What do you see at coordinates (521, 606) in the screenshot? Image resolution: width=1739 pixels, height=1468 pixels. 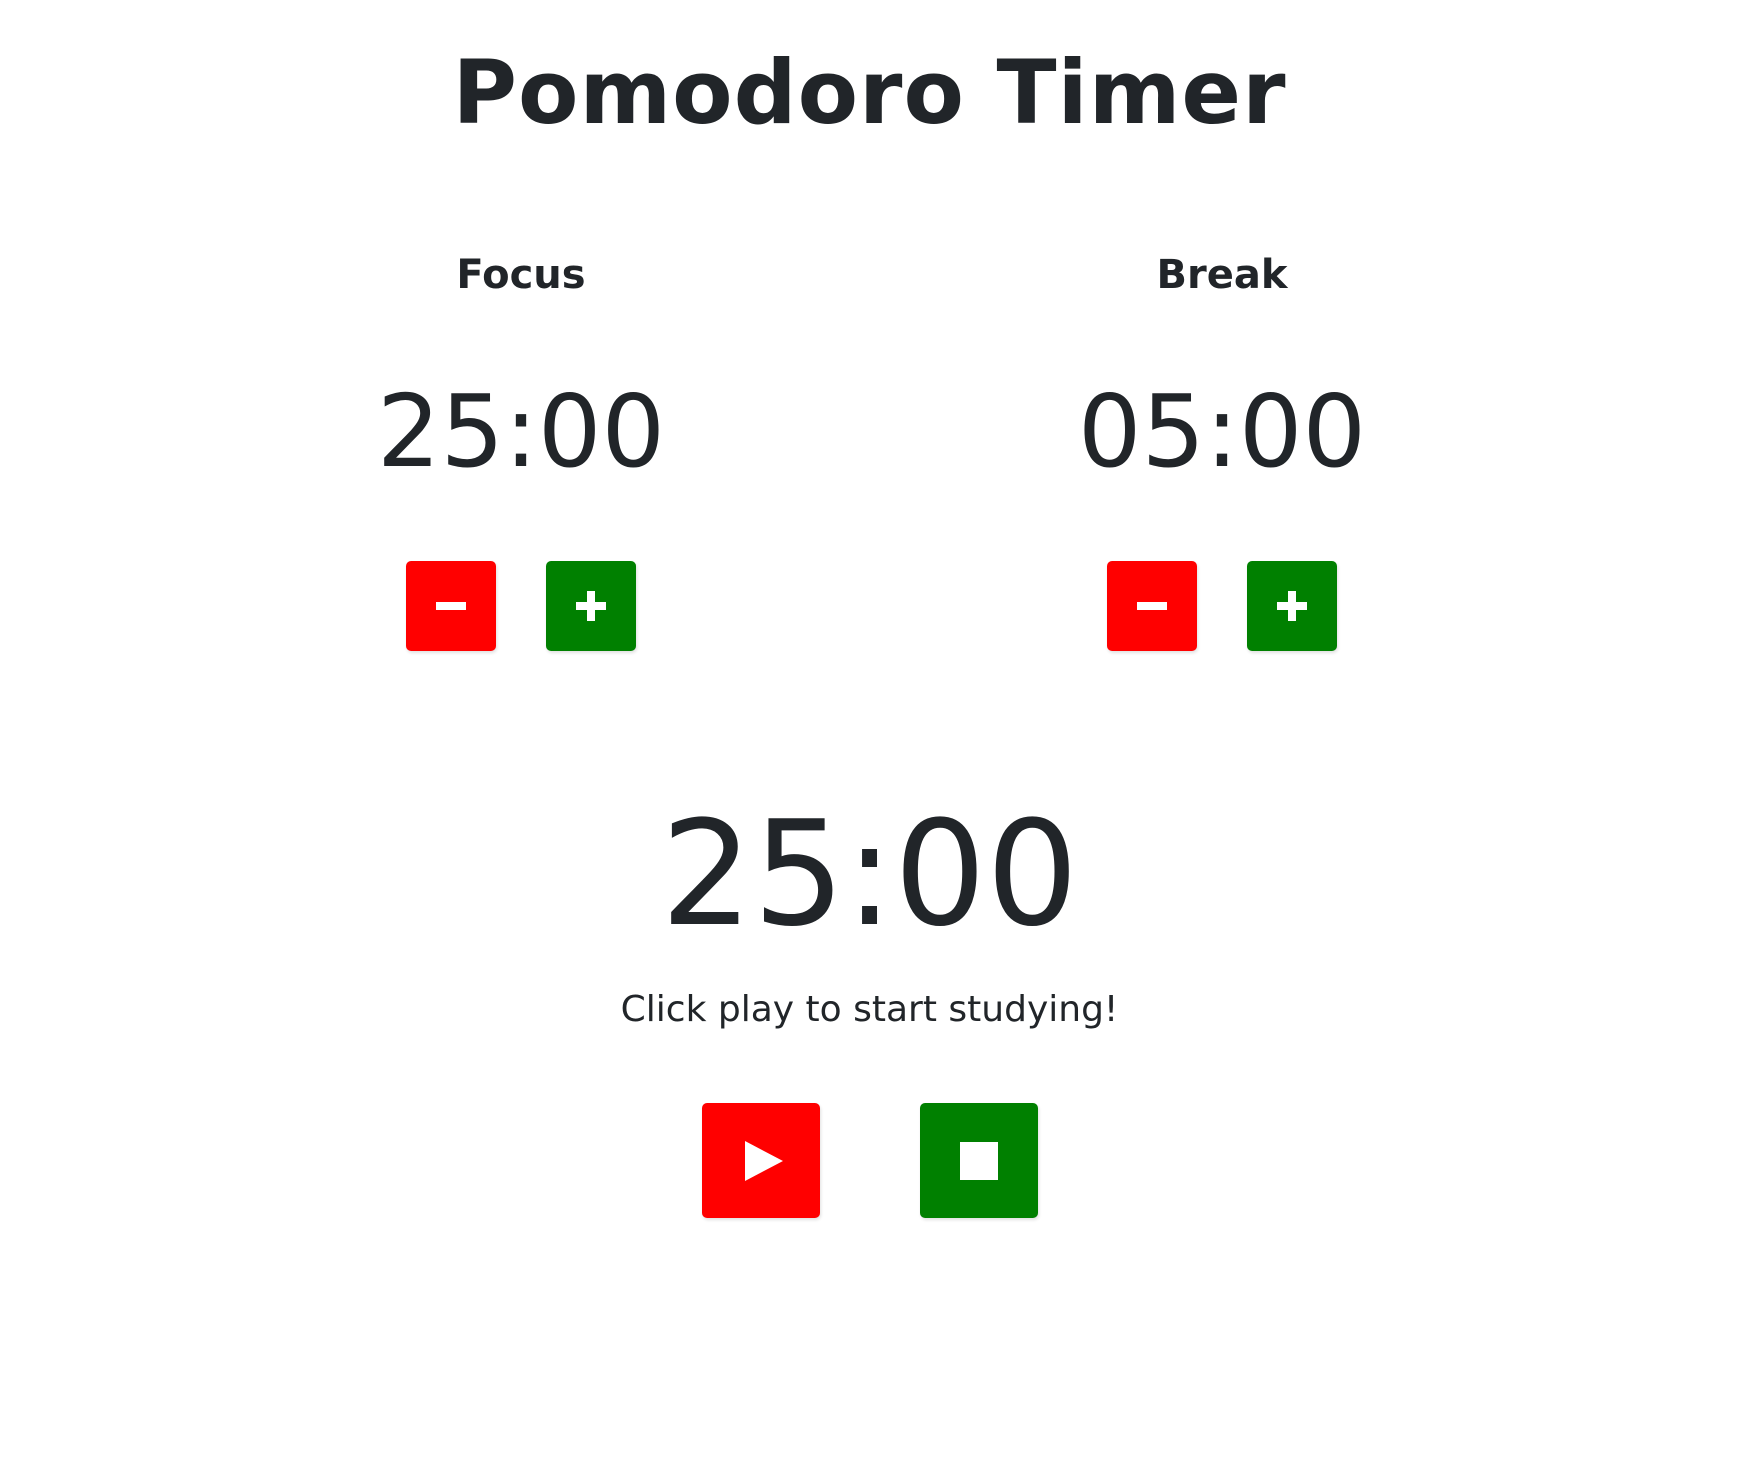 I see `focus-controls` at bounding box center [521, 606].